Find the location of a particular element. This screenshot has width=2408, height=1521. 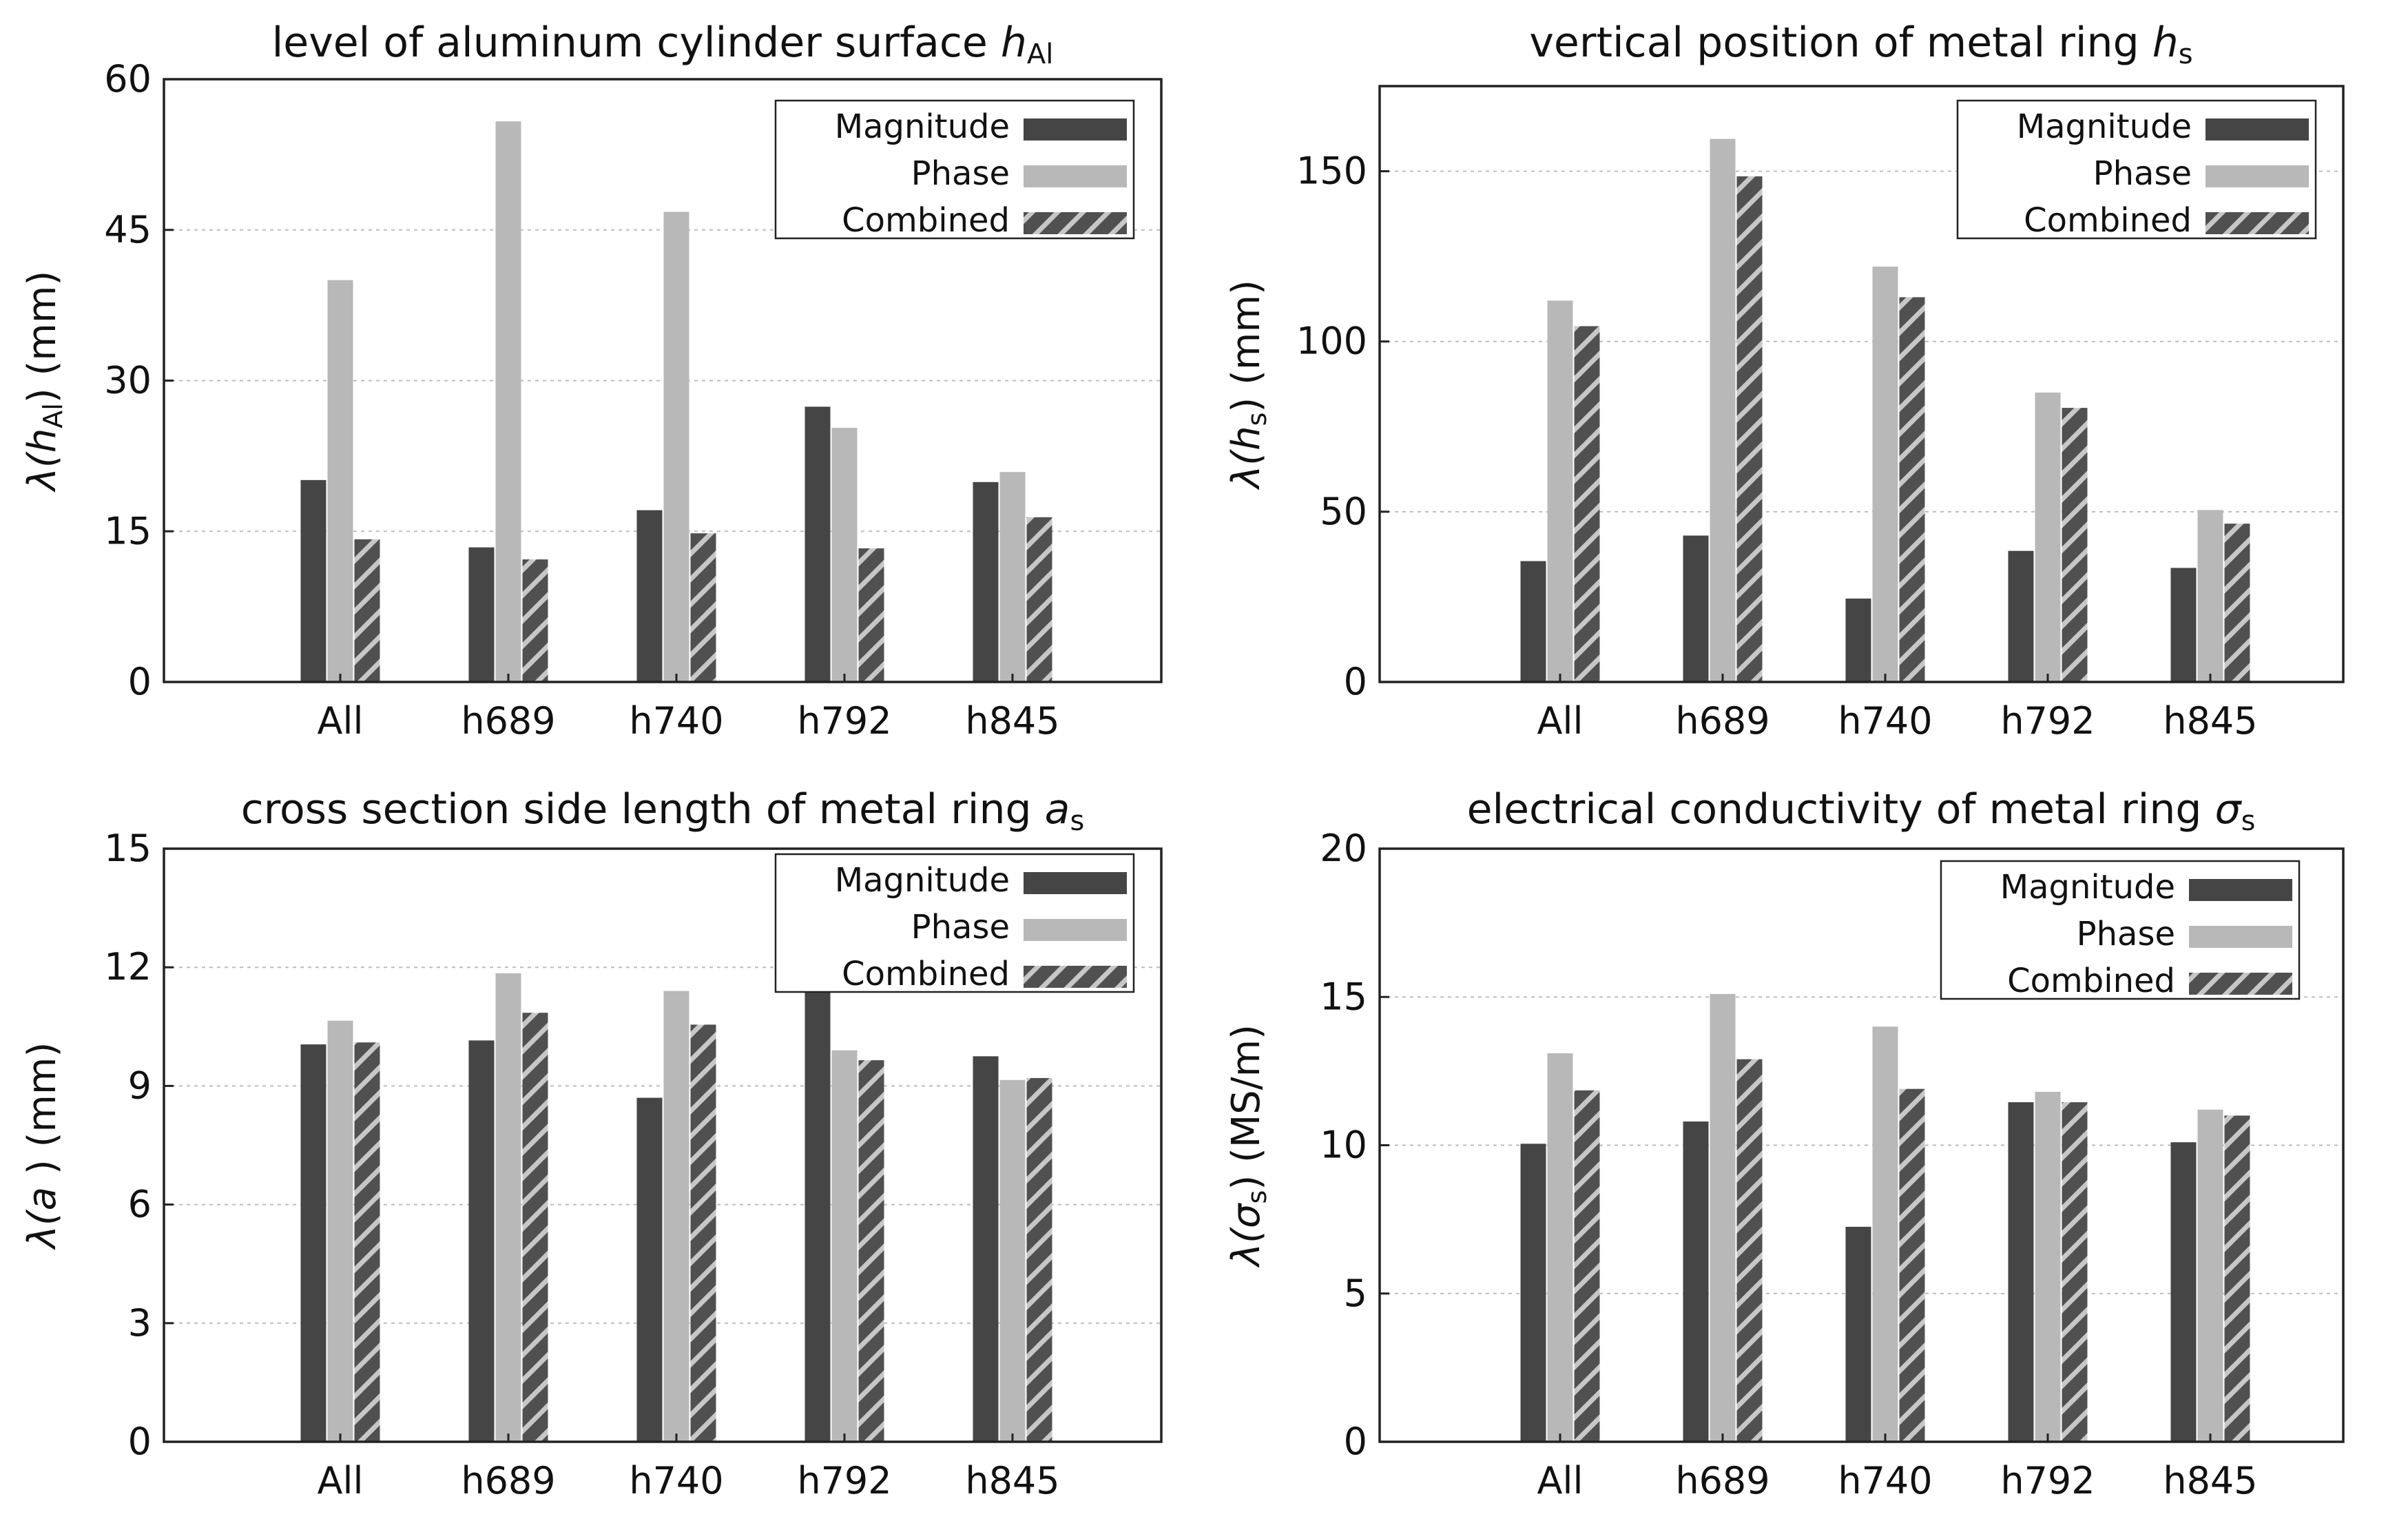

y-tick-label: 45 is located at coordinates (128, 229).